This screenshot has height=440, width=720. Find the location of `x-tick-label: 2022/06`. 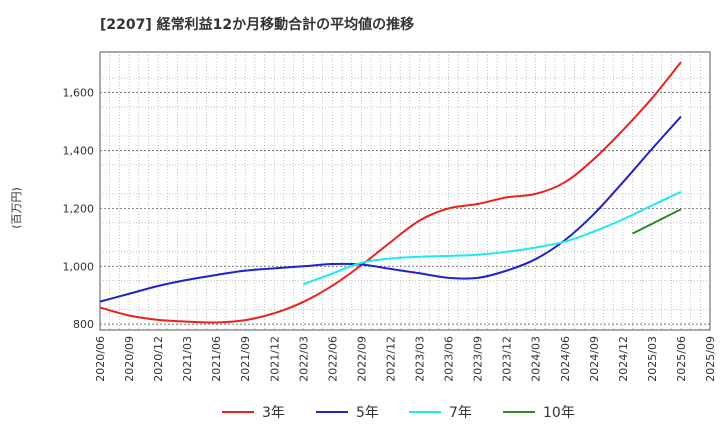

x-tick-label: 2022/06 is located at coordinates (332, 359).